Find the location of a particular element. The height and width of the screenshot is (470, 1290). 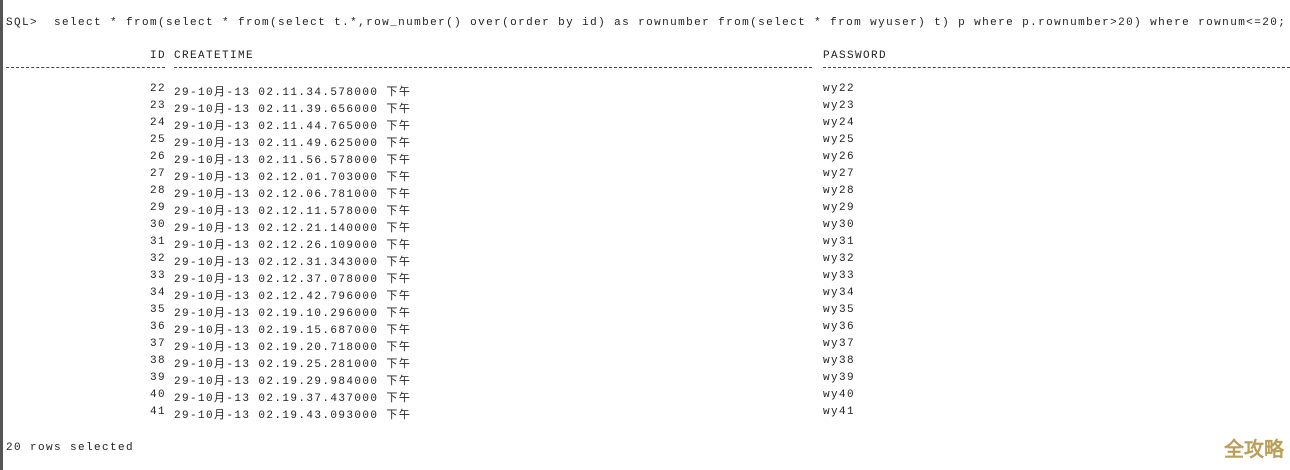

cell-createtime: 29-10月-13 02.12.26.109000 下午 is located at coordinates (293, 246).